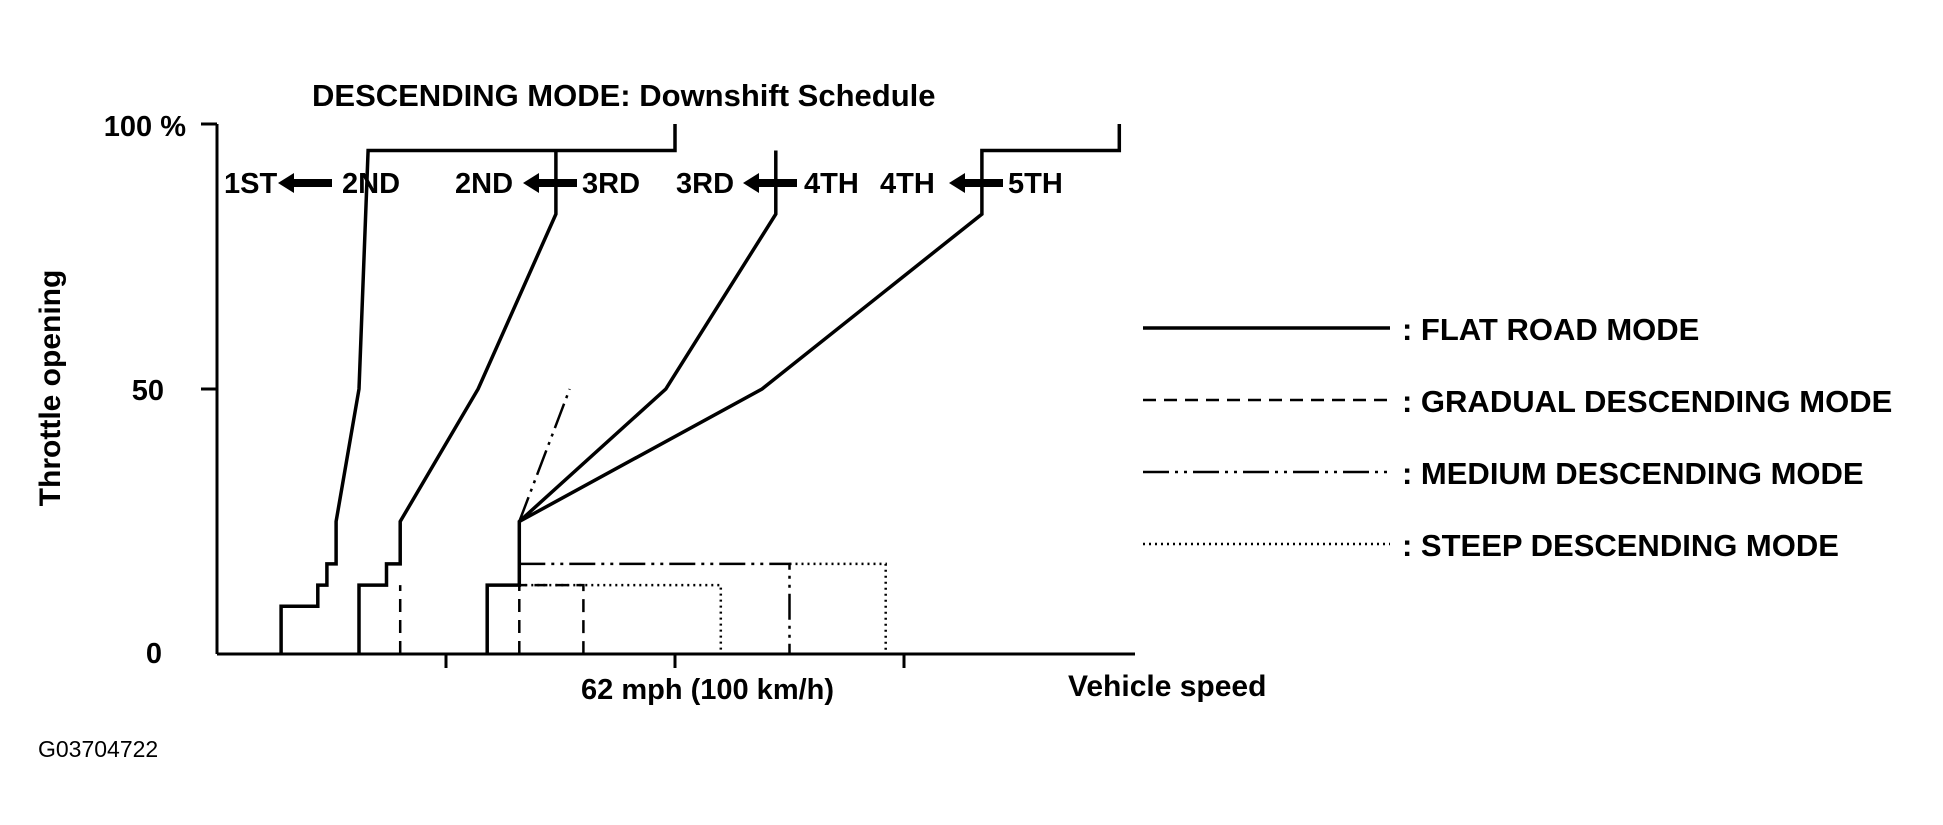 Image resolution: width=1943 pixels, height=825 pixels. I want to click on gear-label-5th: 5TH, so click(1035, 184).